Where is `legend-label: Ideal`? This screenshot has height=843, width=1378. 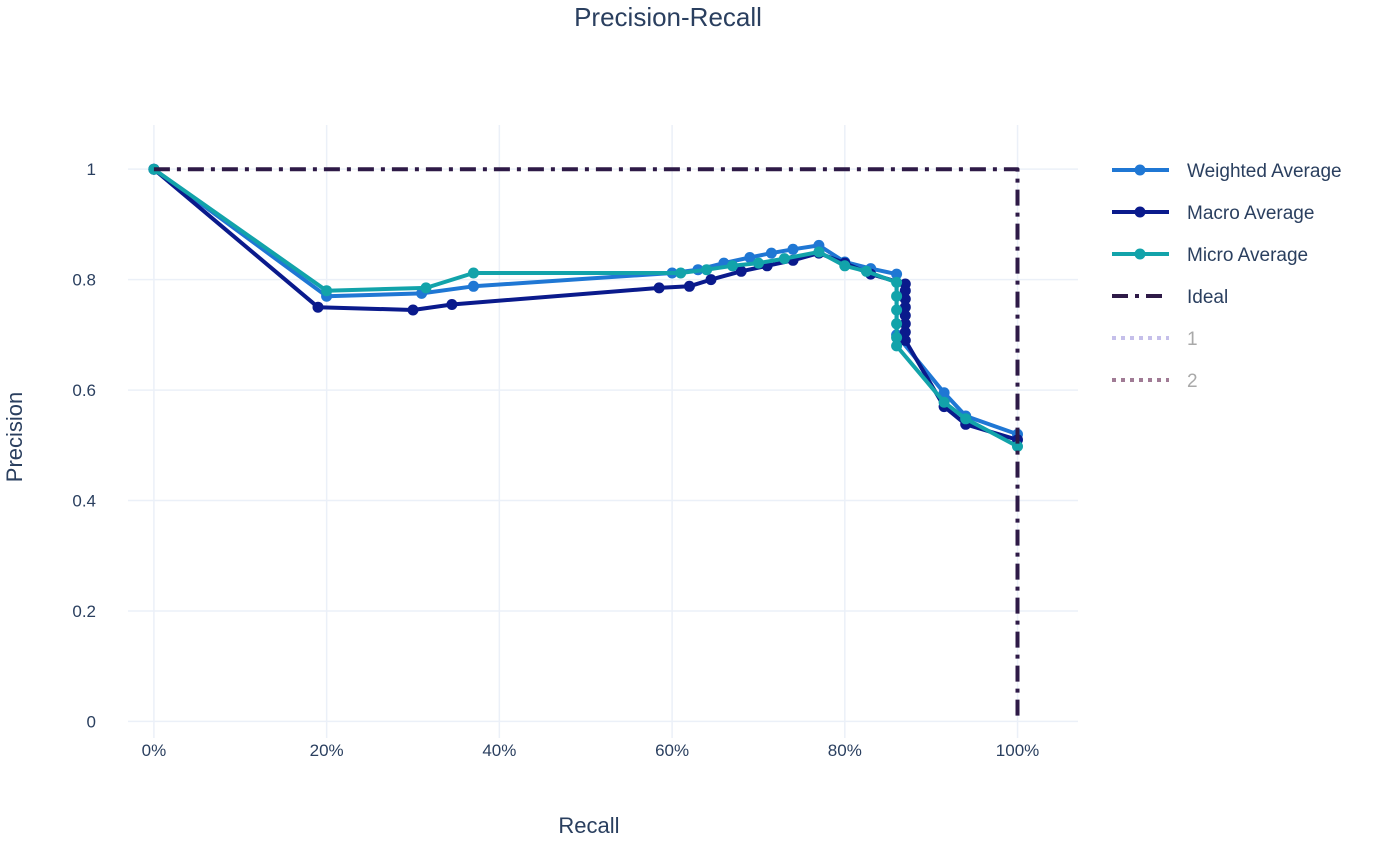 legend-label: Ideal is located at coordinates (1207, 297).